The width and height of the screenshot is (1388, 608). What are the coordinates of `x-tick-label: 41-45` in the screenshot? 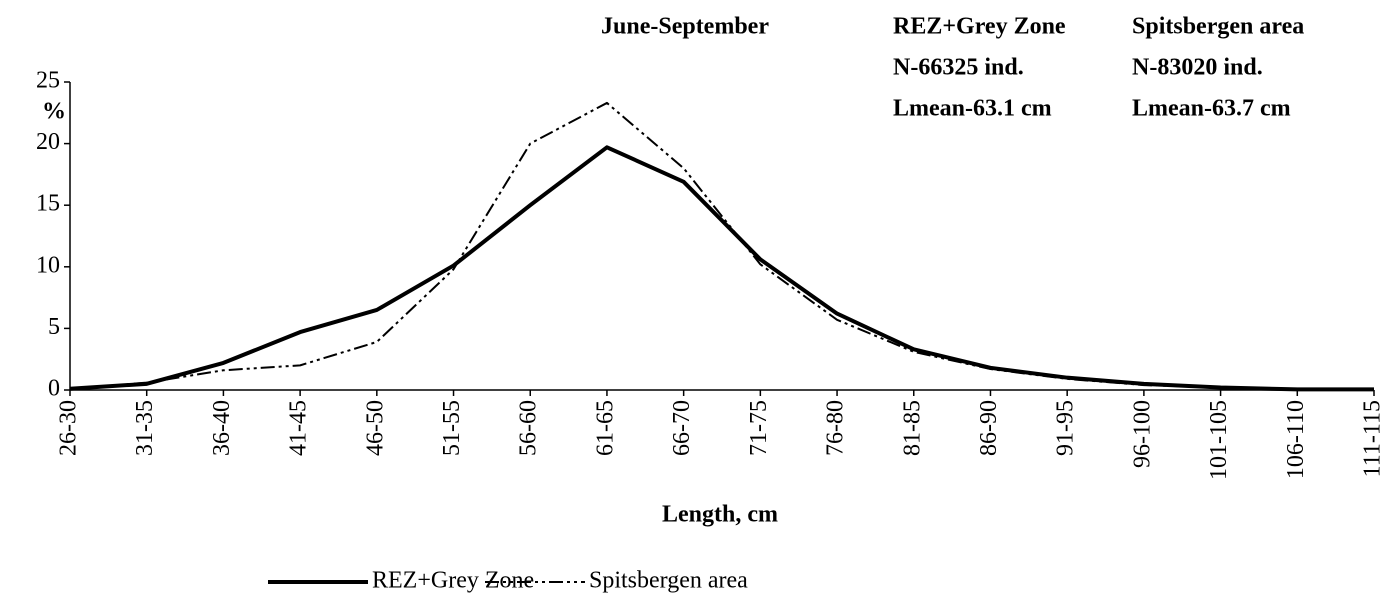 It's located at (299, 428).